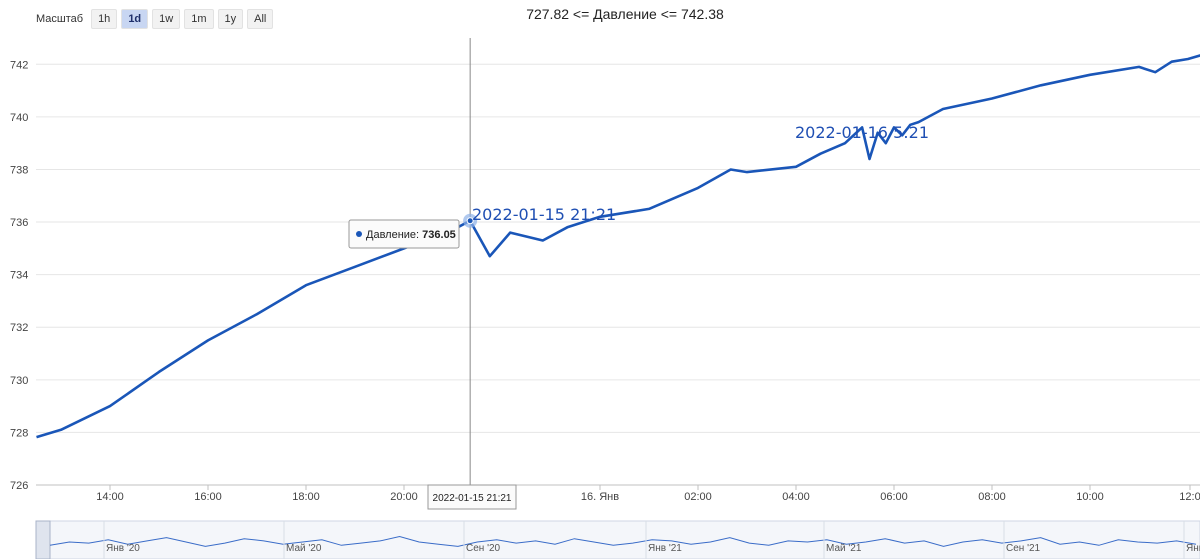 Image resolution: width=1200 pixels, height=559 pixels. Describe the element at coordinates (623, 541) in the screenshot. I see `navigator-series-line` at that location.